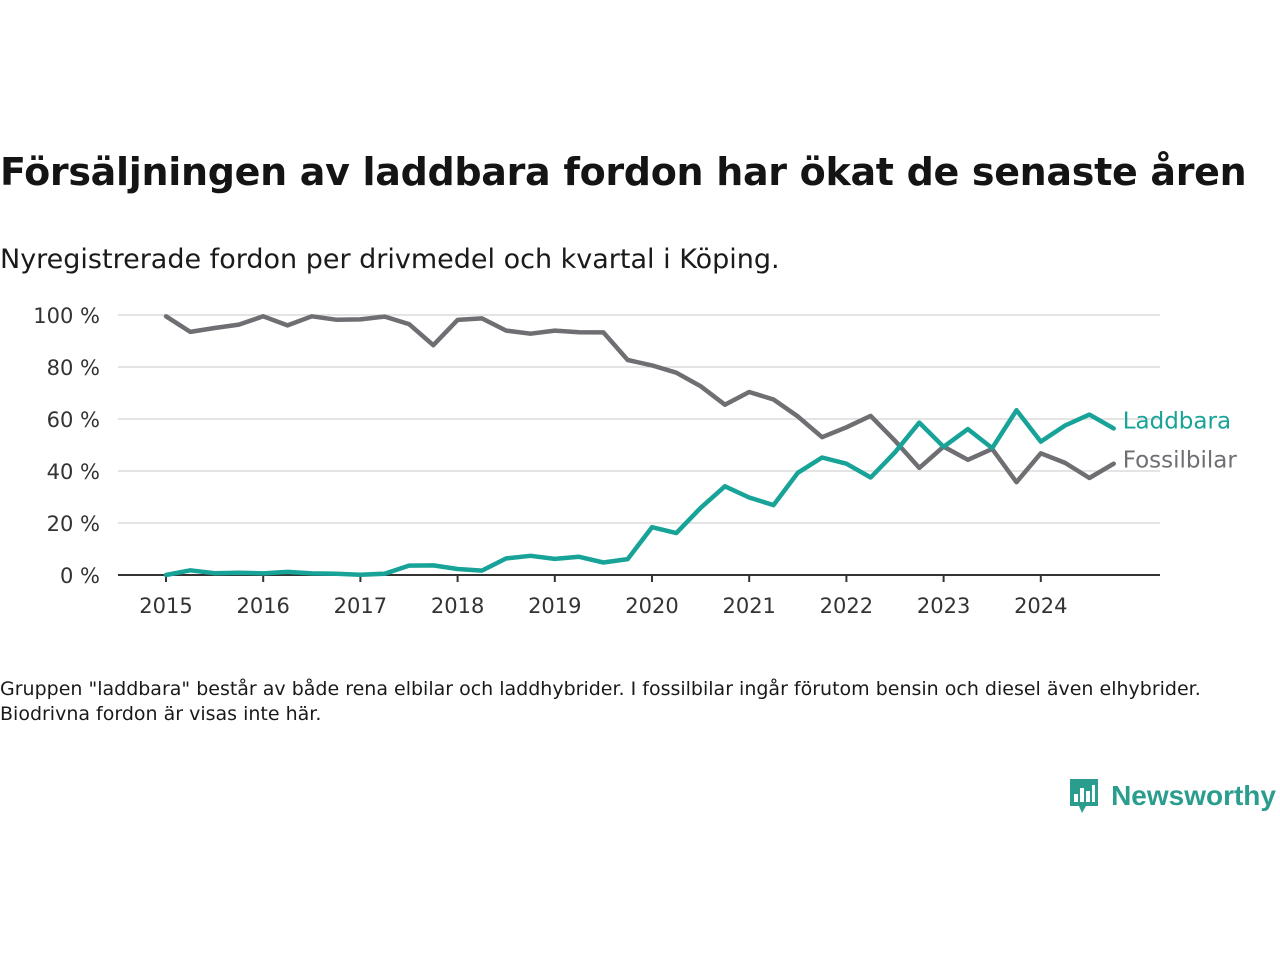  Describe the element at coordinates (66, 446) in the screenshot. I see `y-axis-labels: 0 % 20 % 40 % 60 % 80 % 100 %` at that location.